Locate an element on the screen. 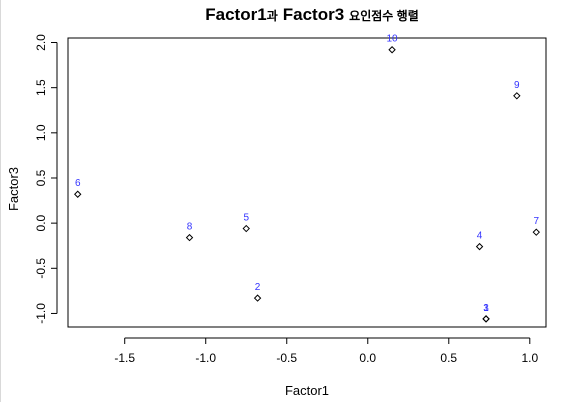 This screenshot has height=407, width=561. x-tick-label: 1.0 is located at coordinates (529, 358).